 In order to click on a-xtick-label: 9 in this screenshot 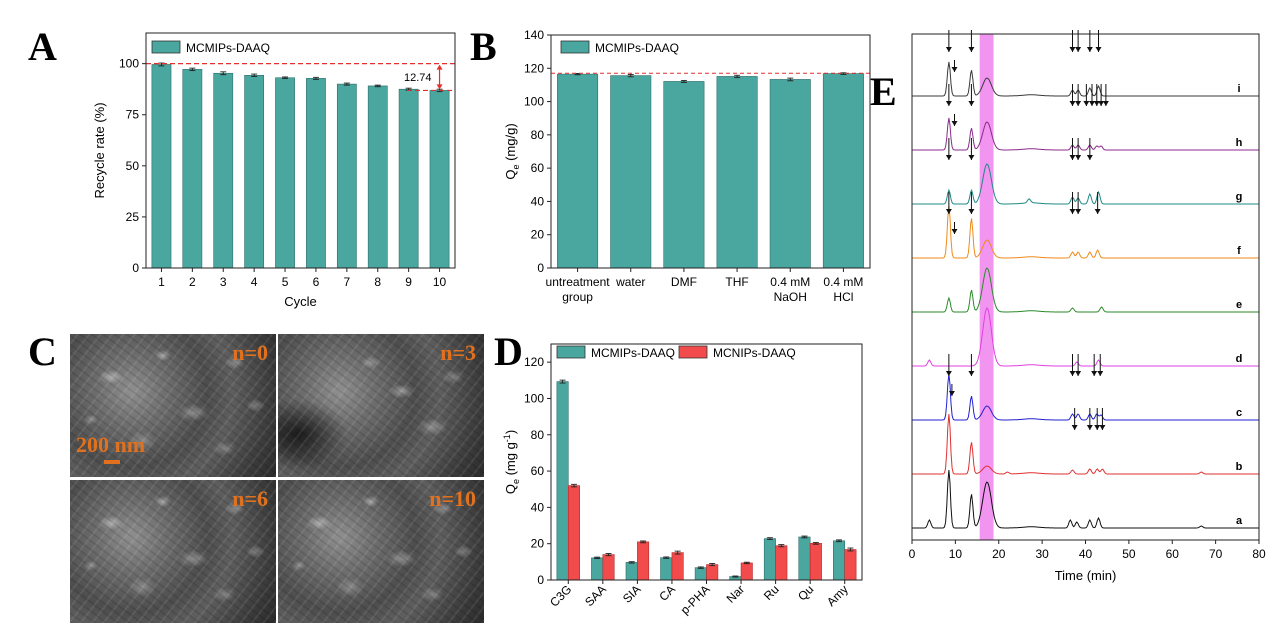, I will do `click(408, 282)`.